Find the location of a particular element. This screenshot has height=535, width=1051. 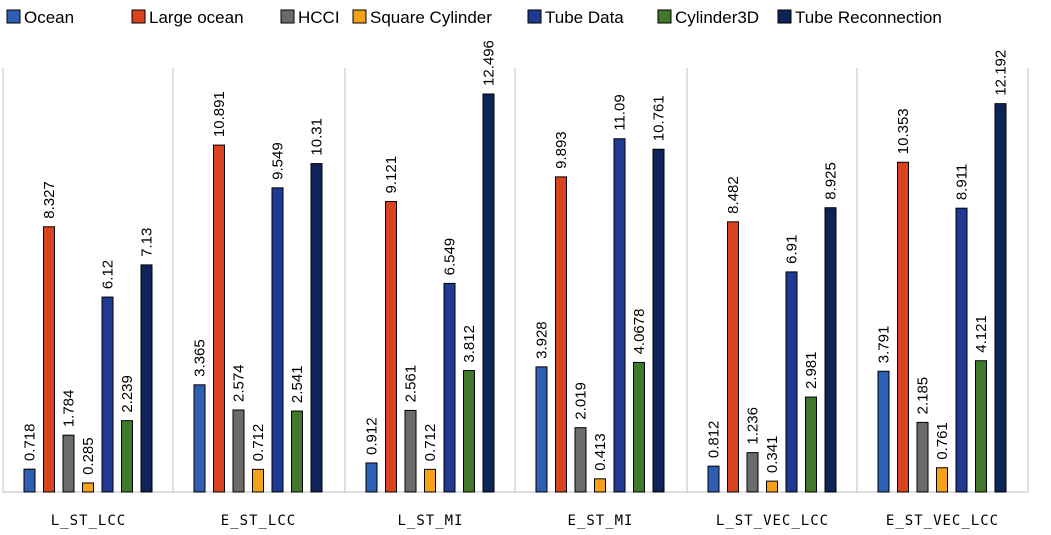

legend-swatch-large-ocean is located at coordinates (138, 16).